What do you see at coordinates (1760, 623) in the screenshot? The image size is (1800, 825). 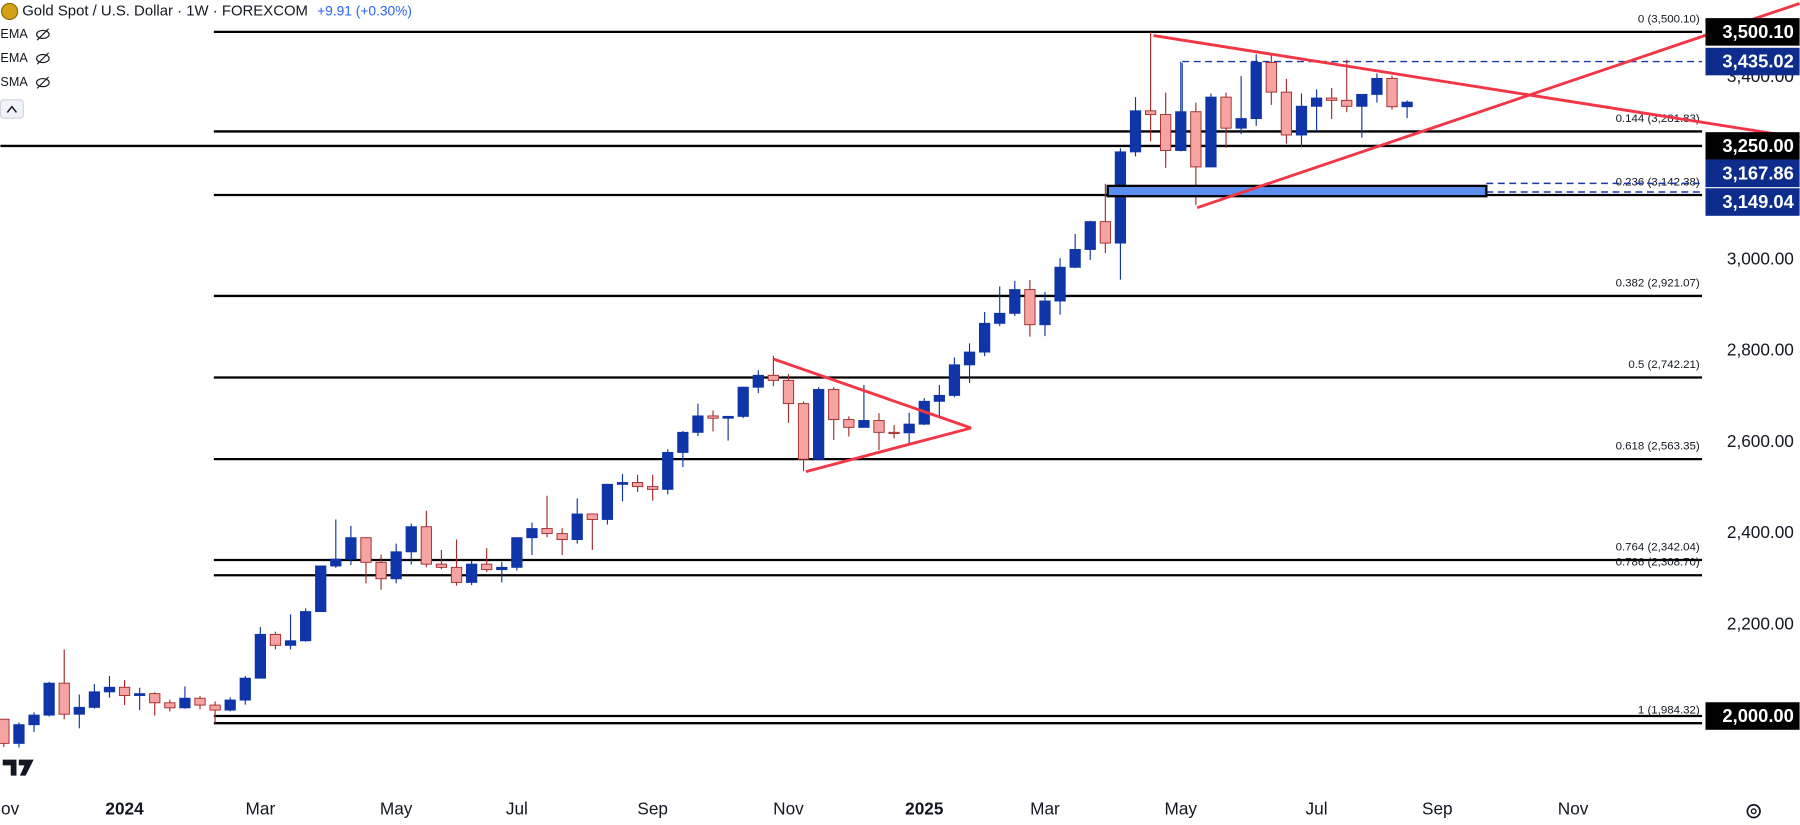 I see `y-tick-label: 2,200.00` at bounding box center [1760, 623].